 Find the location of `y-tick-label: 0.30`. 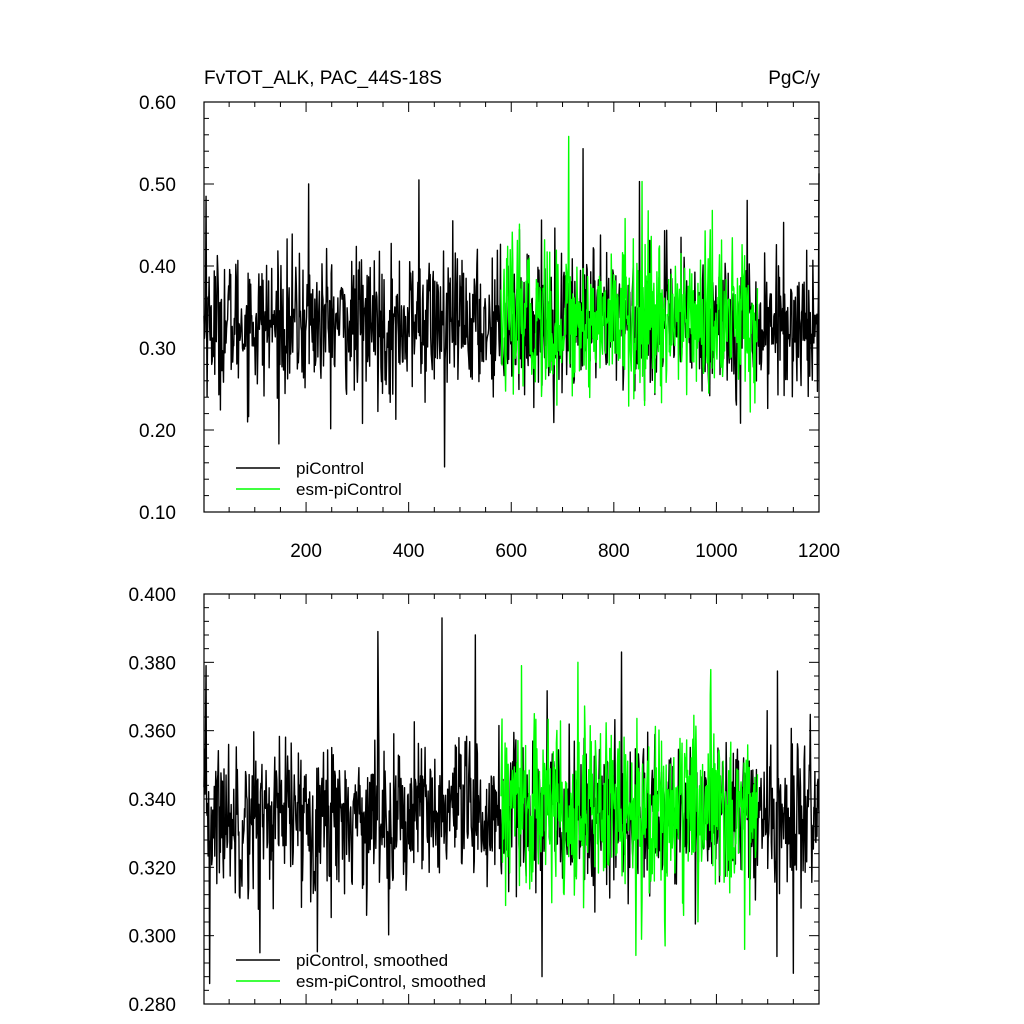

y-tick-label: 0.30 is located at coordinates (157, 349).